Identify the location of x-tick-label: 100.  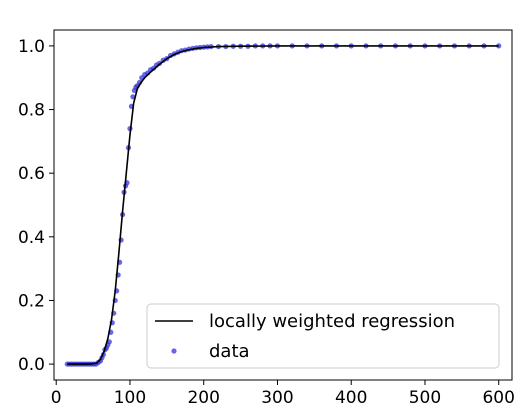
(130, 398).